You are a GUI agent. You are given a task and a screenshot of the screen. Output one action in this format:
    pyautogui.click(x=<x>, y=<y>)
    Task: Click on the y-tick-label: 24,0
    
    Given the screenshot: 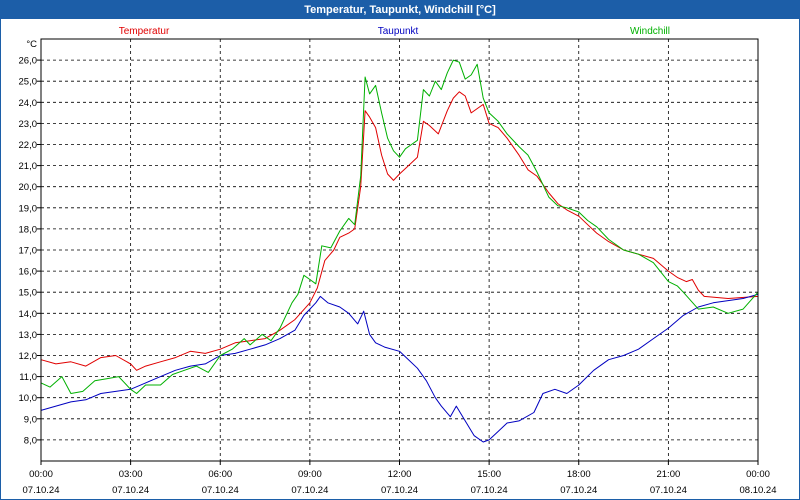 What is the action you would take?
    pyautogui.click(x=28, y=103)
    